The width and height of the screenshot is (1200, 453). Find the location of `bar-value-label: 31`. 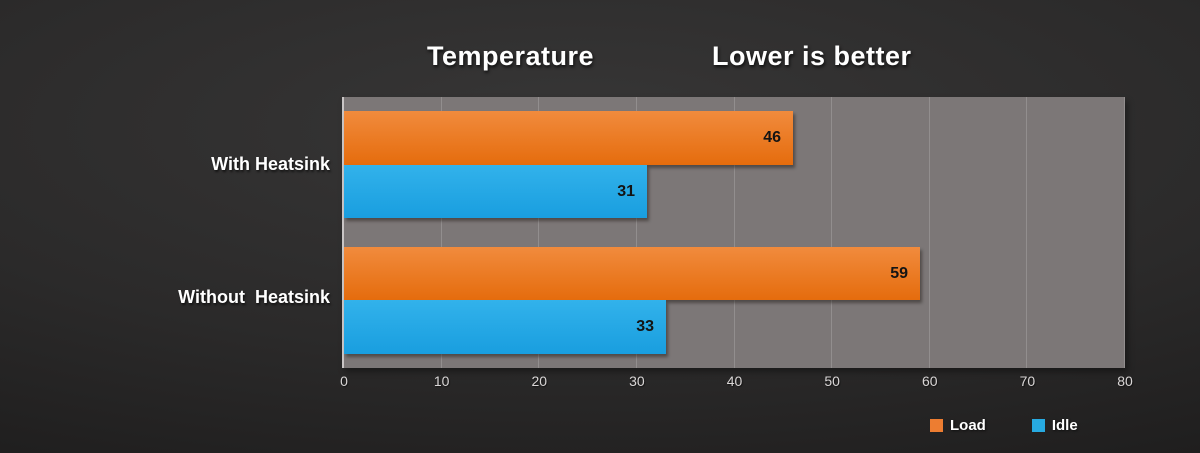

bar-value-label: 31 is located at coordinates (626, 191).